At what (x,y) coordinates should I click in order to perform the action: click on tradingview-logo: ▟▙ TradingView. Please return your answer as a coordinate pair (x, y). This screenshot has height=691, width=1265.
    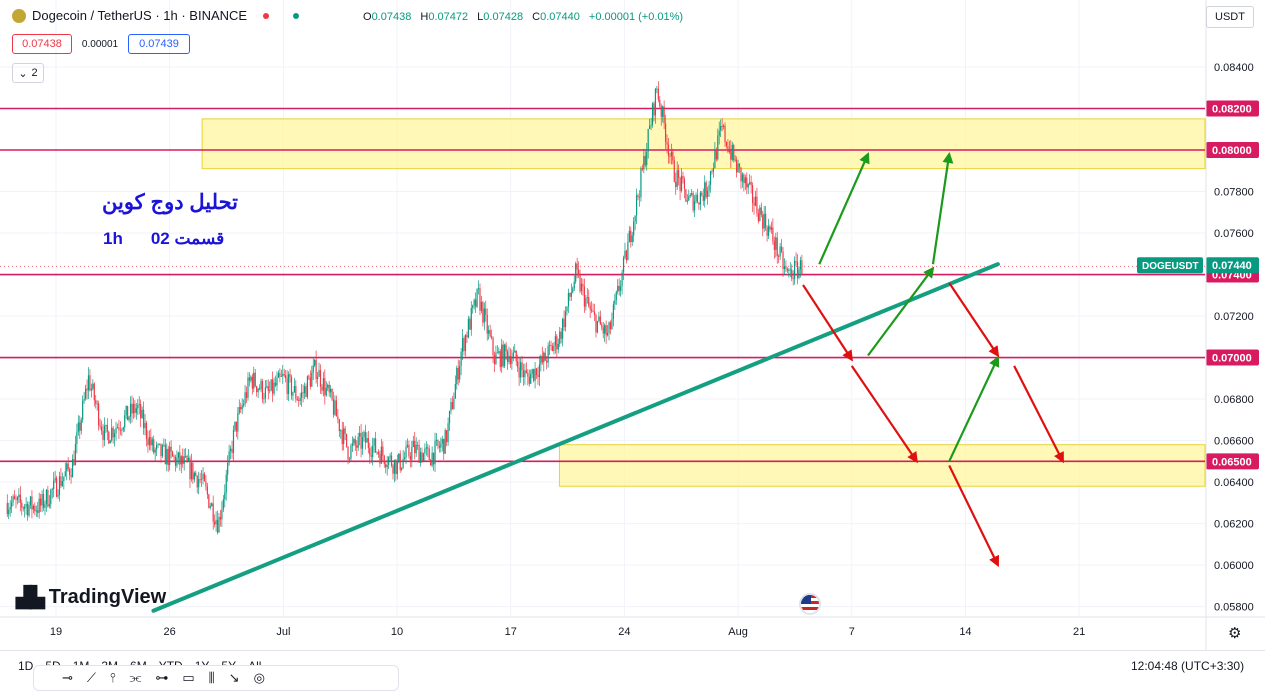
    Looking at the image, I should click on (91, 597).